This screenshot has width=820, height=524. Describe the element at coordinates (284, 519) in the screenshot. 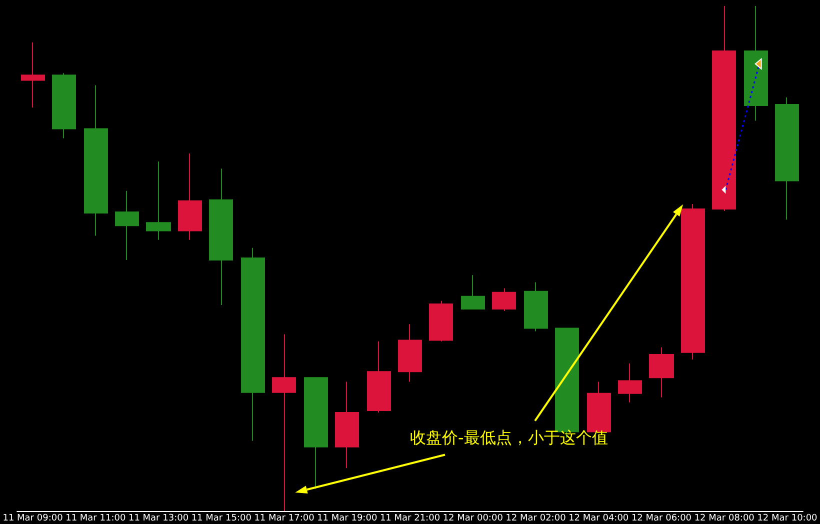

I see `x-tick-label: 11 Mar 17:00` at that location.